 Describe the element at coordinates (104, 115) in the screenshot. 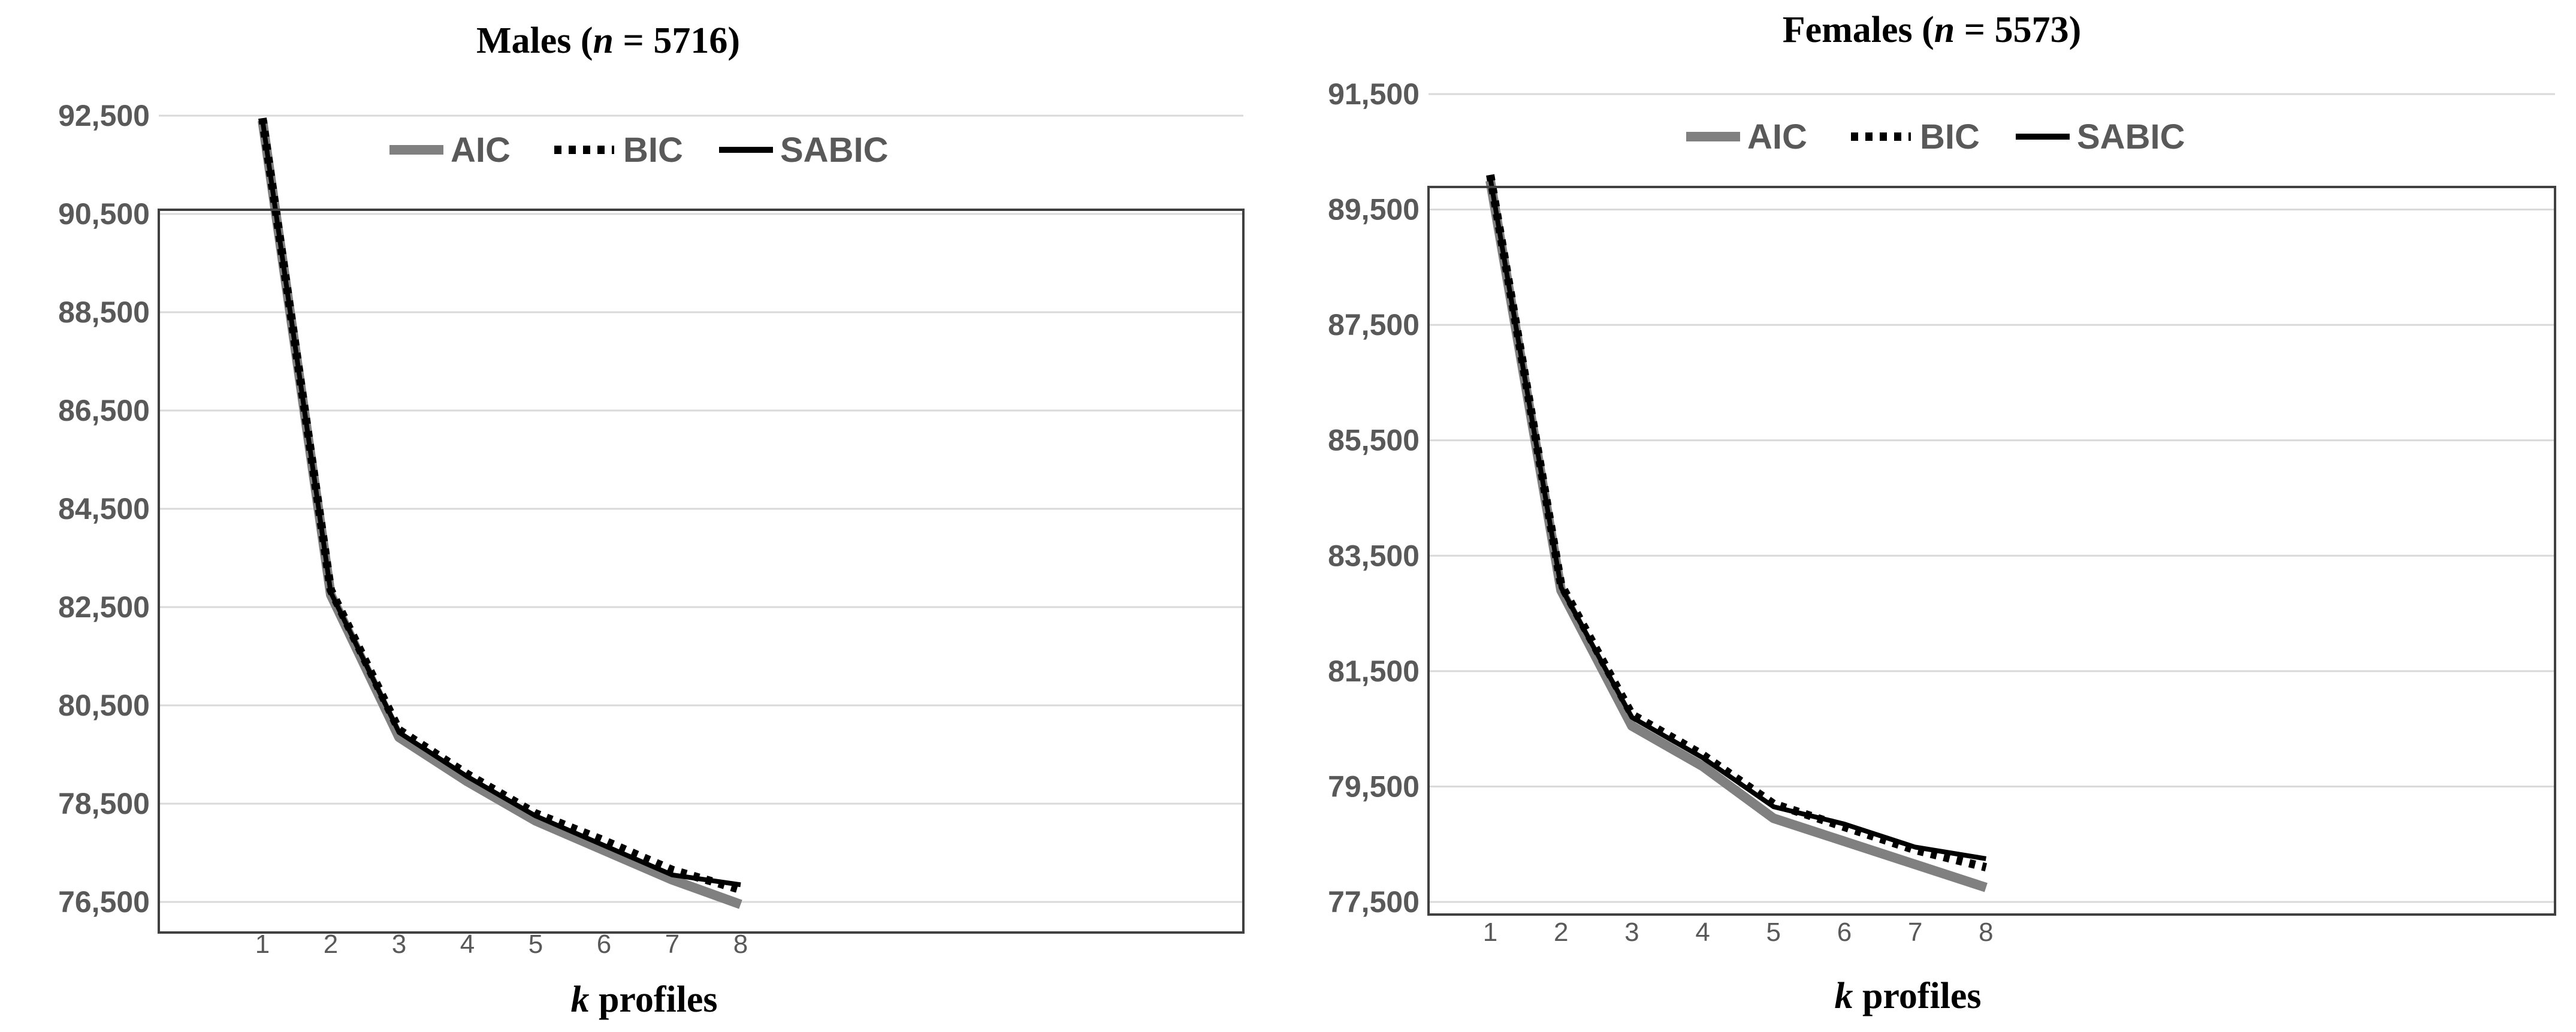

I see `y-tick-label: 92,500` at that location.